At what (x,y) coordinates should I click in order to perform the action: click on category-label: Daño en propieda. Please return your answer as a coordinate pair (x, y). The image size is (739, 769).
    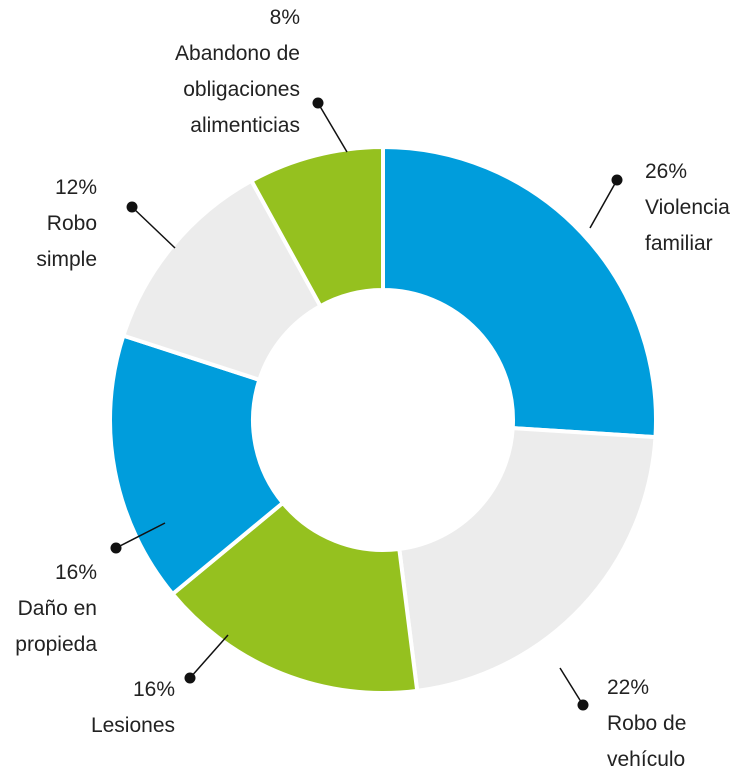
    Looking at the image, I should click on (56, 626).